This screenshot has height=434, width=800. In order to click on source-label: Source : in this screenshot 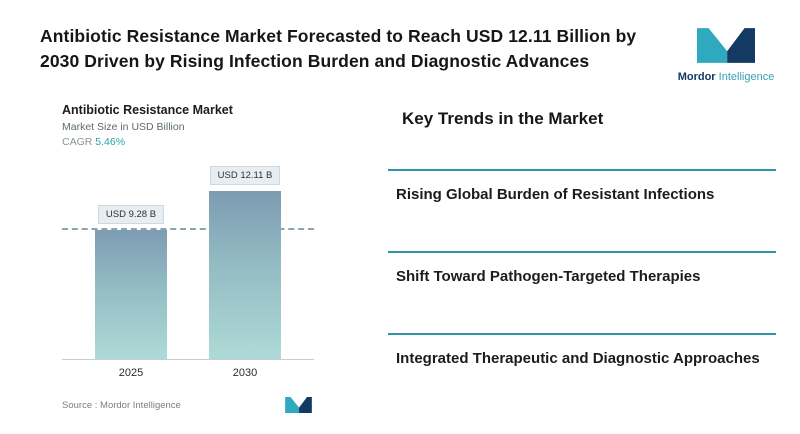, I will do `click(80, 405)`.